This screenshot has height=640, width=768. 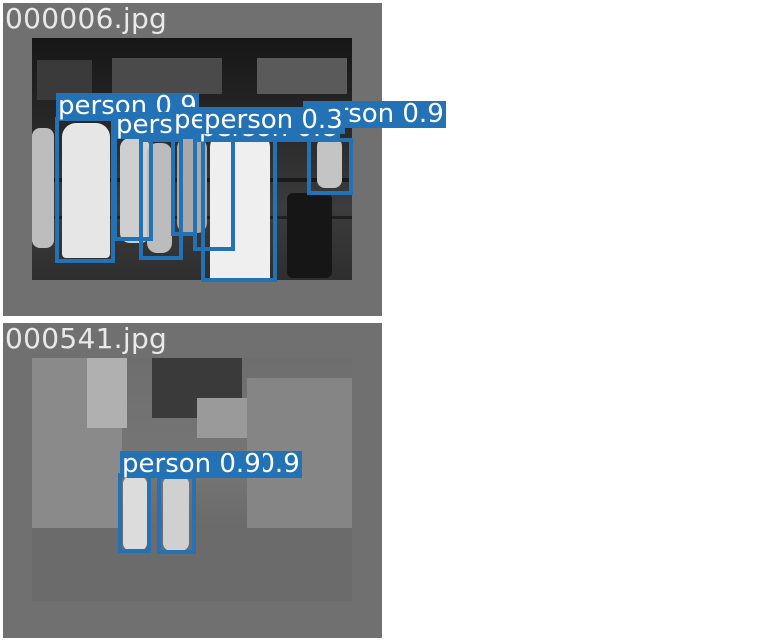 I want to click on image-filename: 000541.jpg, so click(x=86, y=339).